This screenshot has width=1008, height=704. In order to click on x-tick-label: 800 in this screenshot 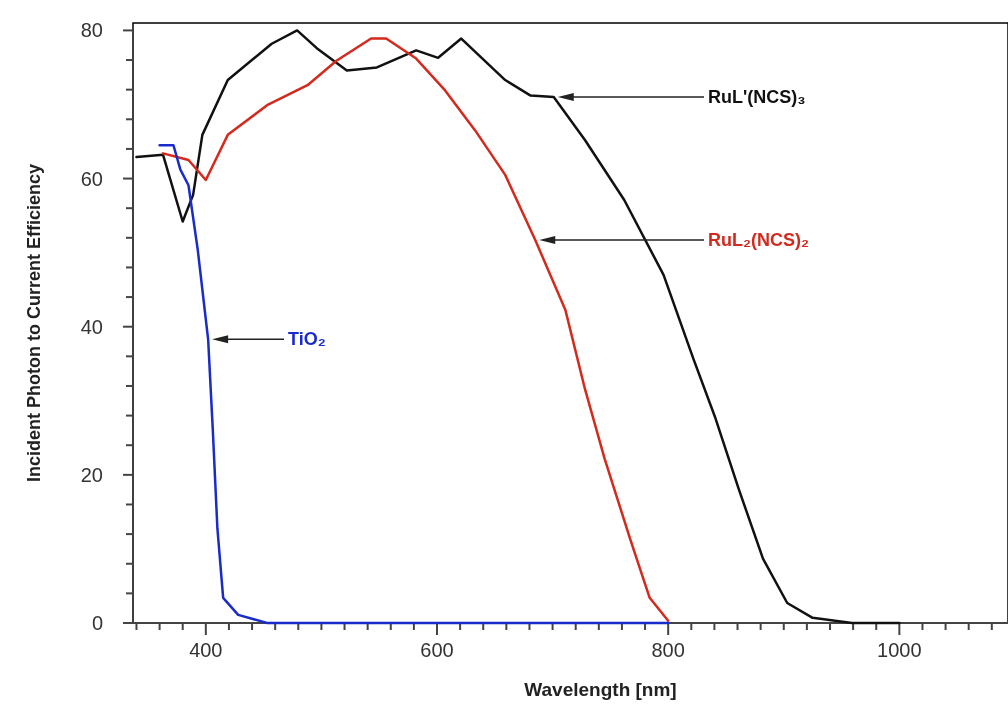, I will do `click(668, 650)`.